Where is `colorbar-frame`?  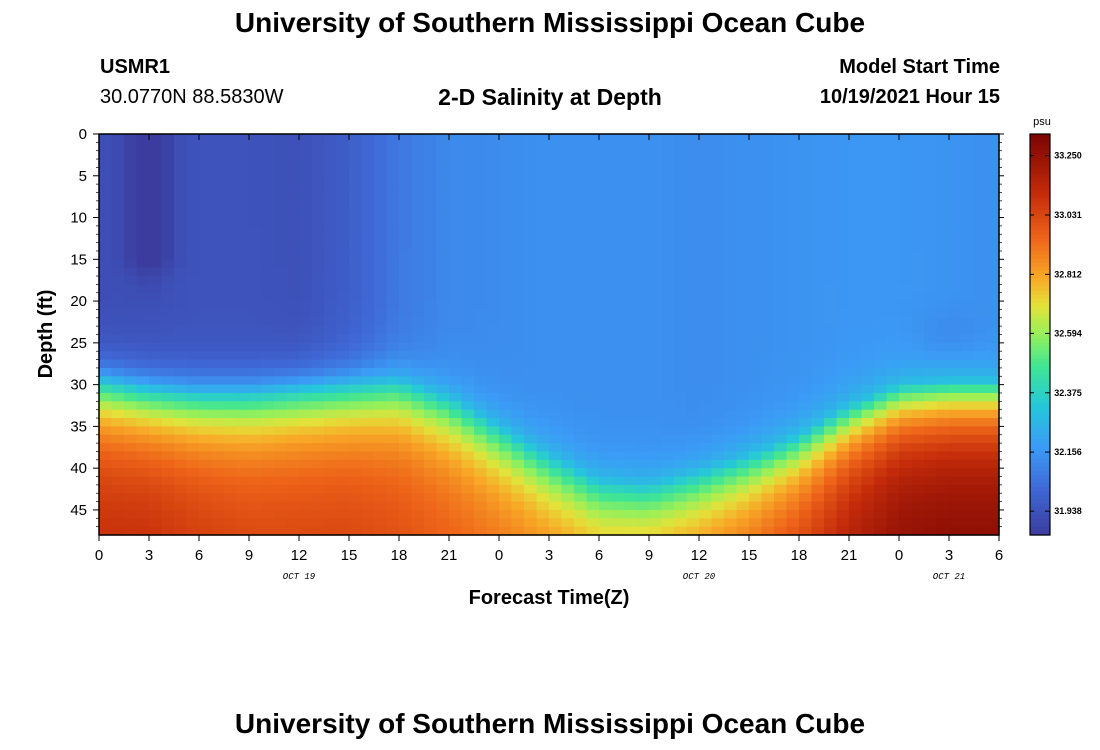 colorbar-frame is located at coordinates (1040, 334).